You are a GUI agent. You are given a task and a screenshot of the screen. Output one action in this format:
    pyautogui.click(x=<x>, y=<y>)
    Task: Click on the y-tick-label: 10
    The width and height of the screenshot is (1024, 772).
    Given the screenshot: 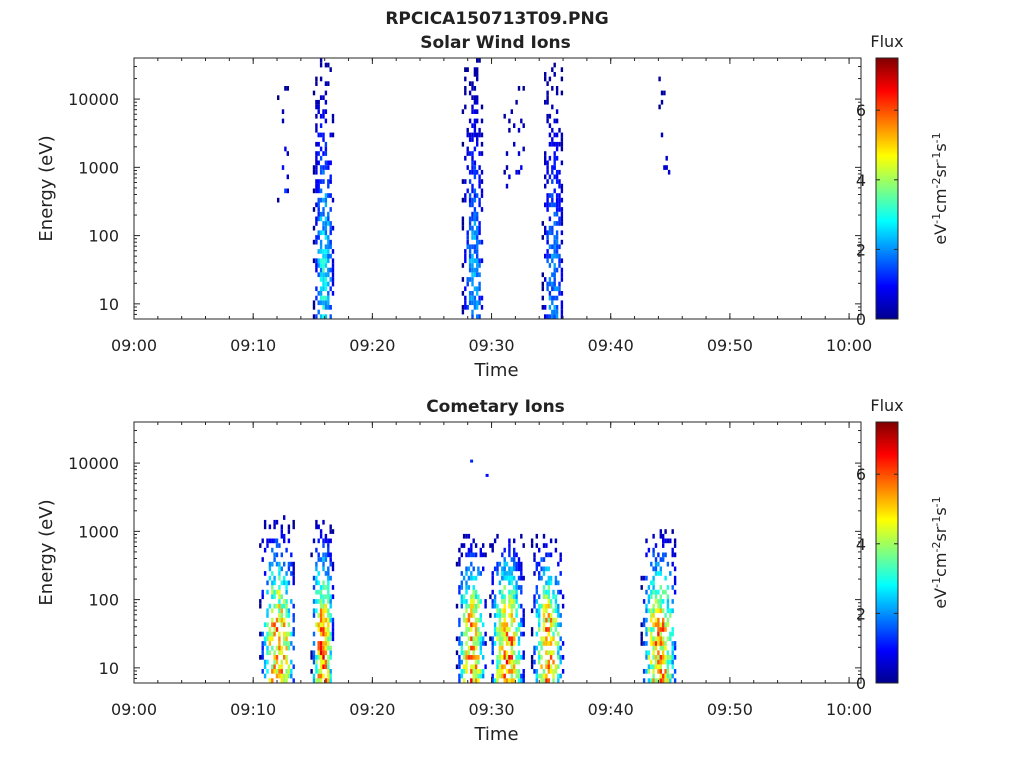 What is the action you would take?
    pyautogui.click(x=109, y=668)
    